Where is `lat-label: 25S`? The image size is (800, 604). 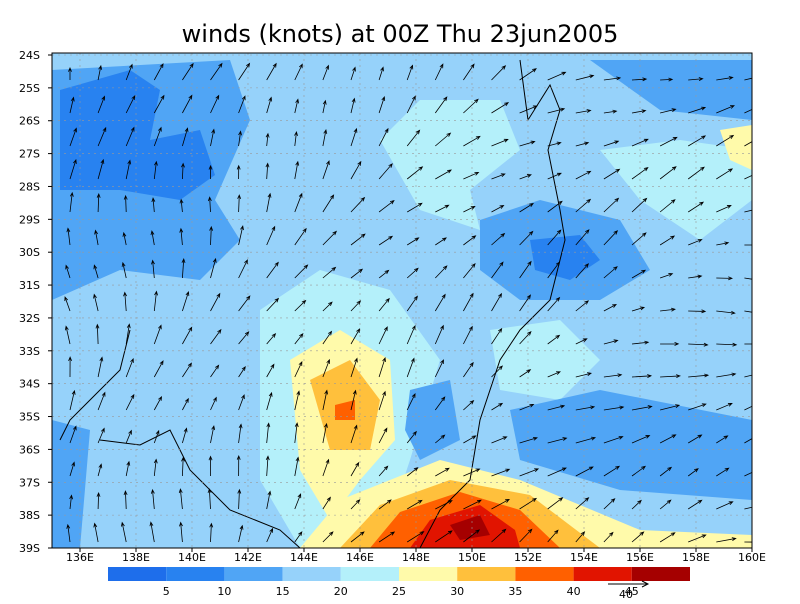
lat-label: 25S is located at coordinates (29, 88).